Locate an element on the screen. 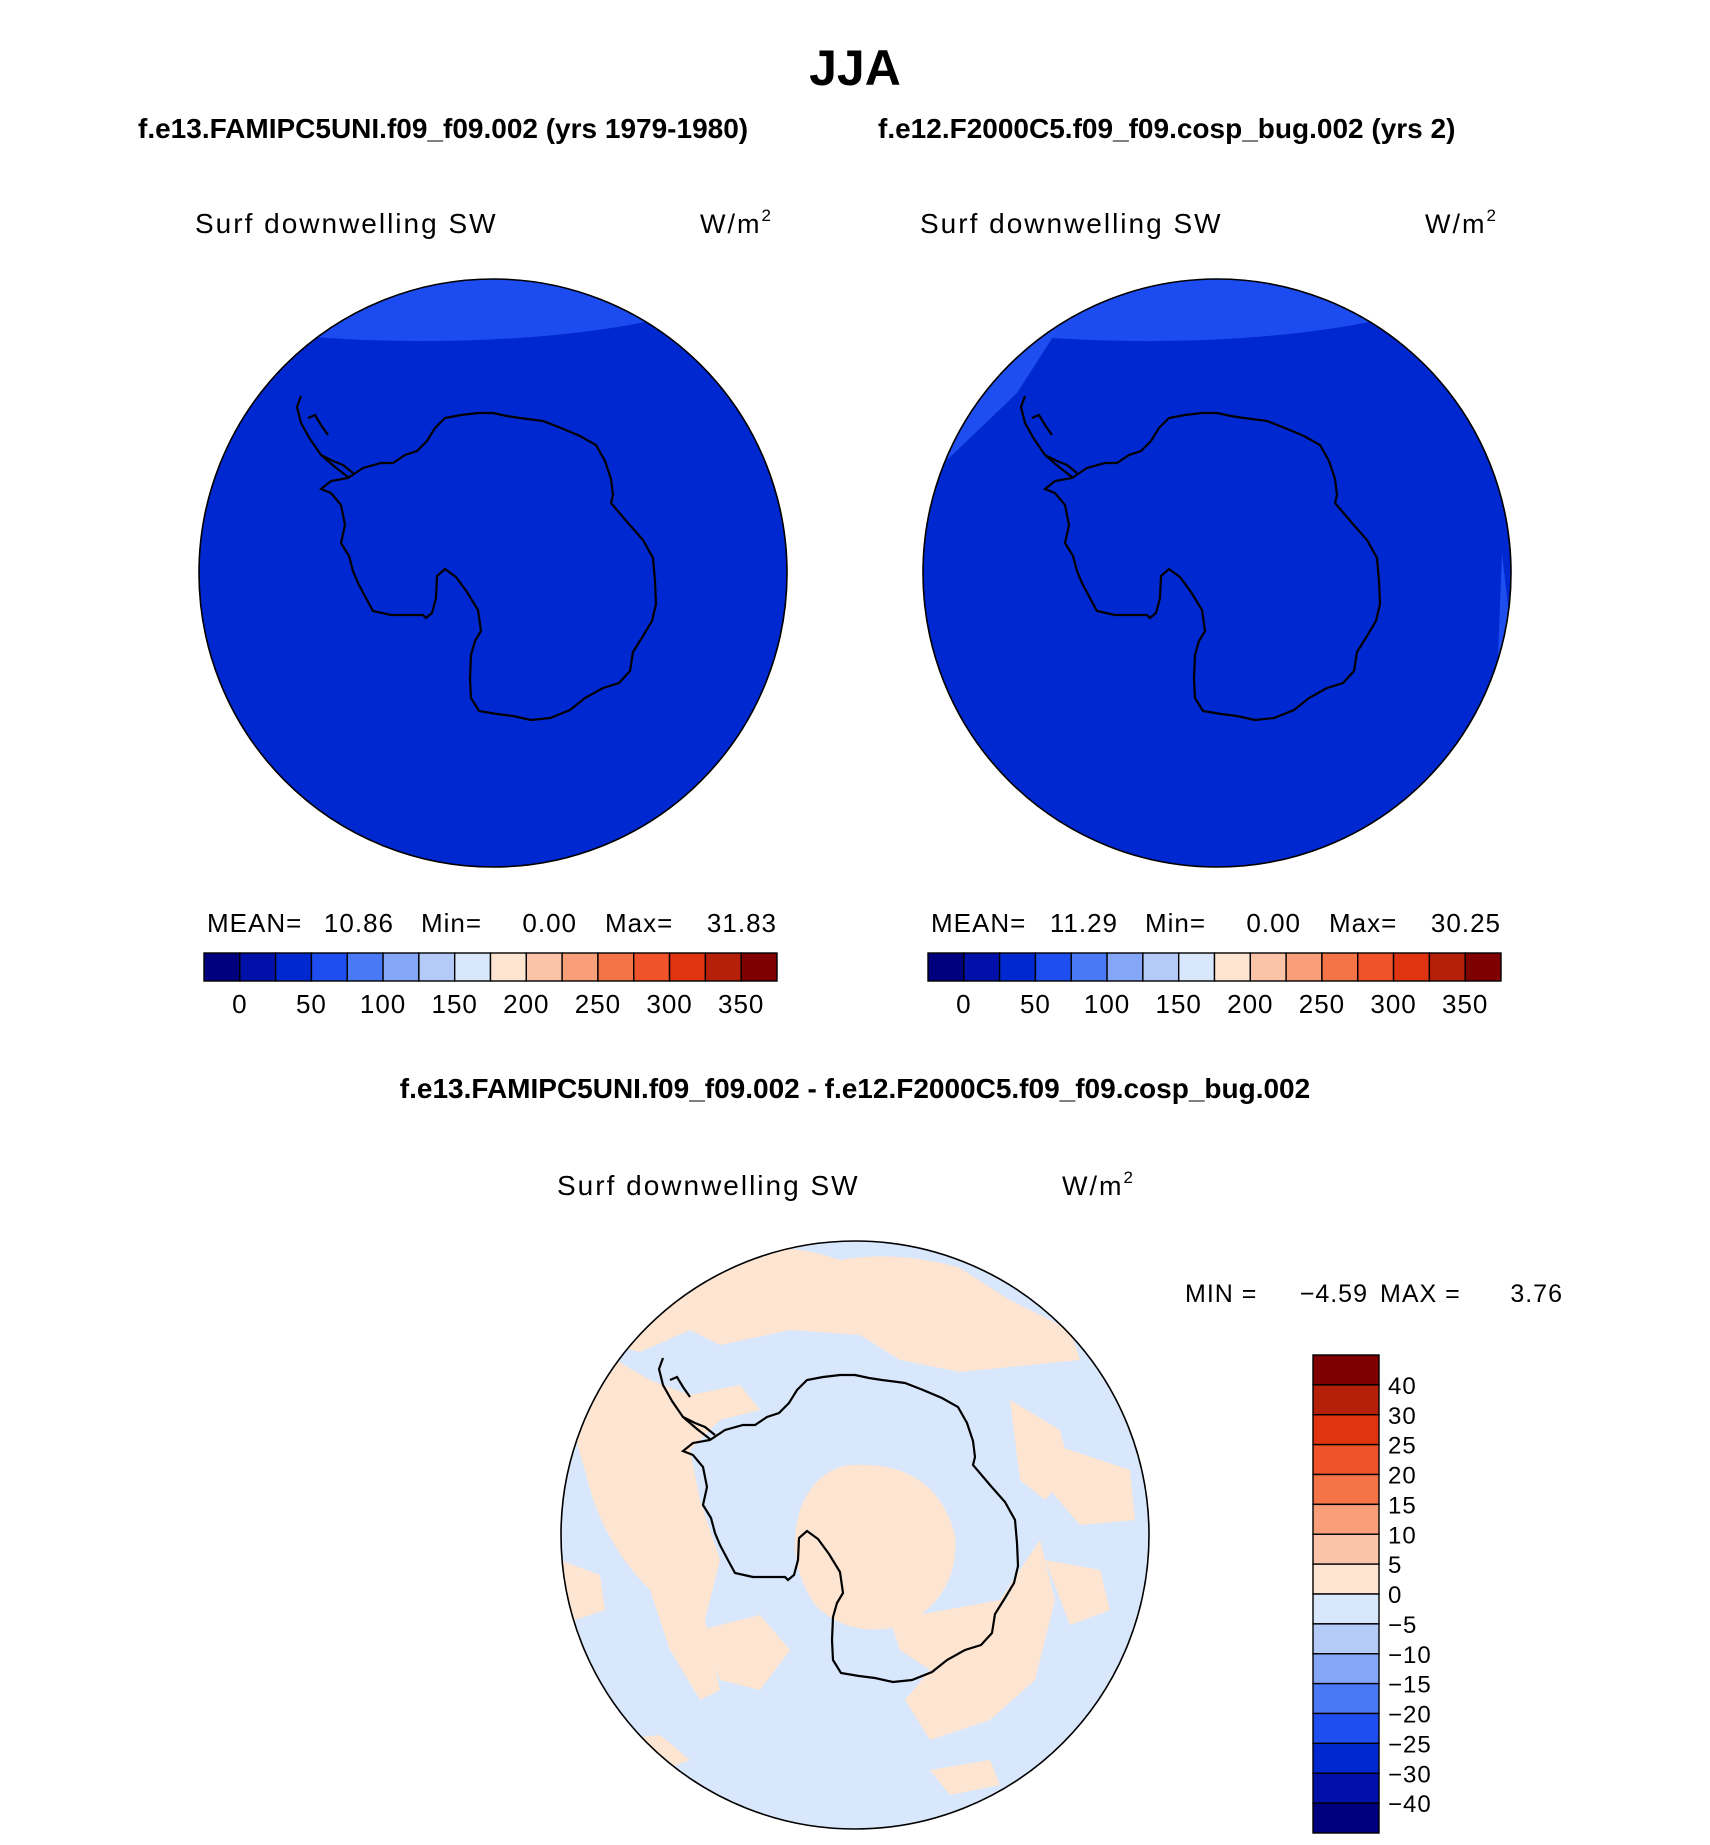 This screenshot has height=1845, width=1710. colorbar-tick-label: 100 is located at coordinates (383, 1004).